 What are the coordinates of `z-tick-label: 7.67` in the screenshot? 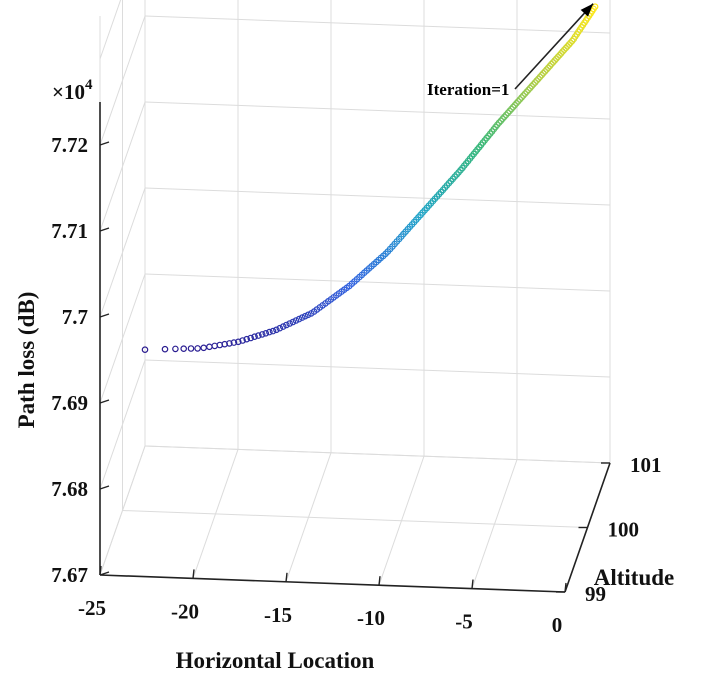 It's located at (69, 575).